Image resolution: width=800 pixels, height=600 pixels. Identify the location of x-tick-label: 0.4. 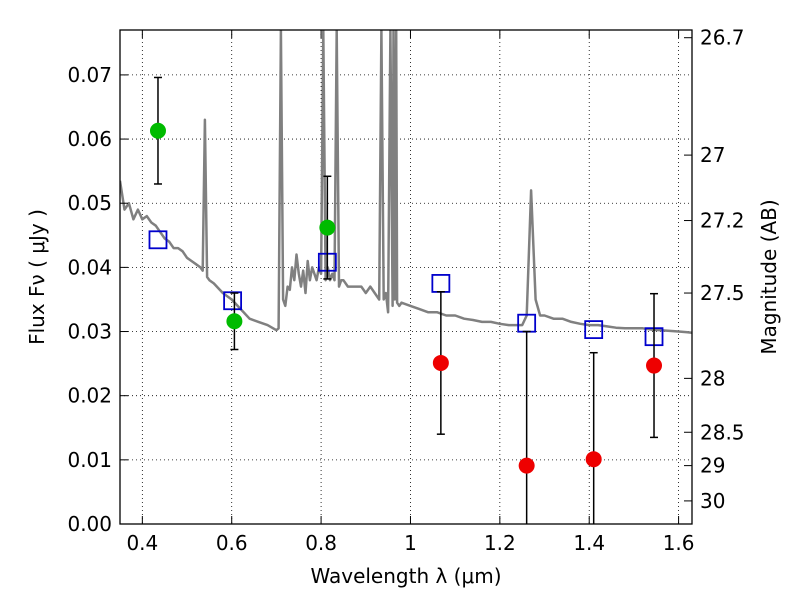
(142, 543).